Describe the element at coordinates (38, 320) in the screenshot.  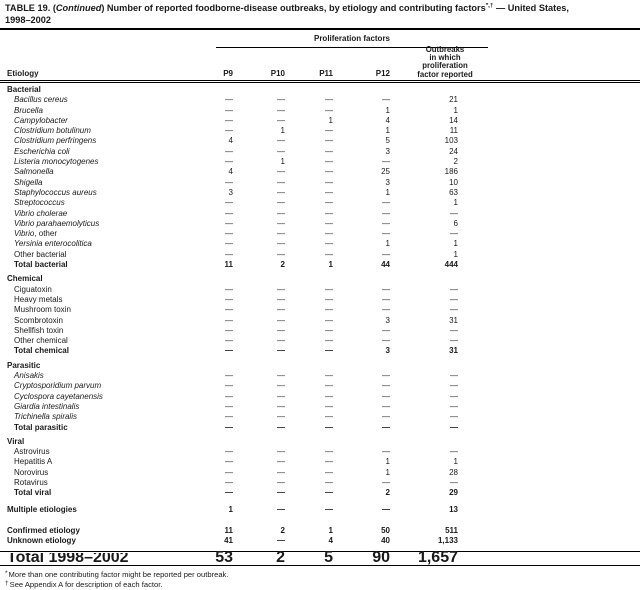
I see `etiology-label: Scombrotoxin` at that location.